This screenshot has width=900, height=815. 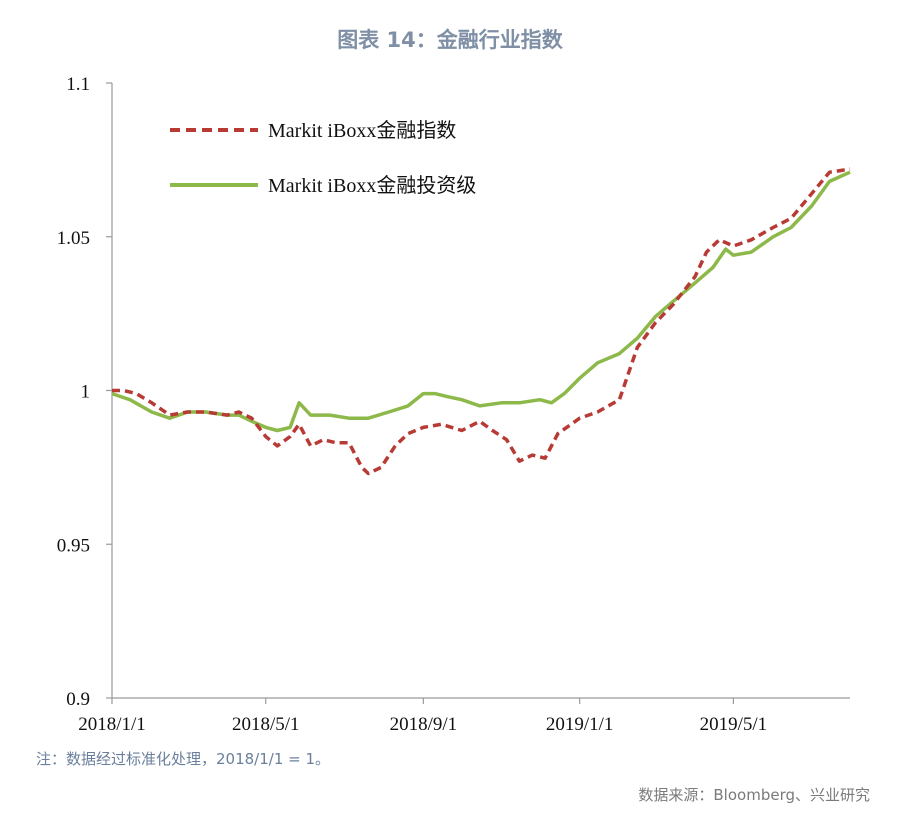 I want to click on x-tick-label: 2018/9/1, so click(x=424, y=724).